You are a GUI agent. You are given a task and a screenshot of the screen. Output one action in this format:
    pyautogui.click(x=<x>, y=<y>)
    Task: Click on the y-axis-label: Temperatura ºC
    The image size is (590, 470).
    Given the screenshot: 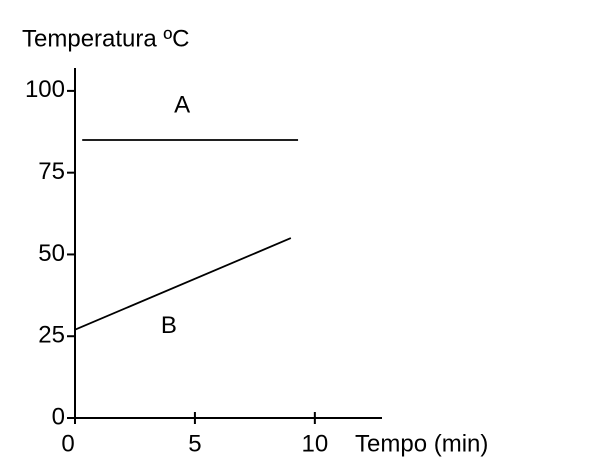 What is the action you would take?
    pyautogui.click(x=106, y=38)
    